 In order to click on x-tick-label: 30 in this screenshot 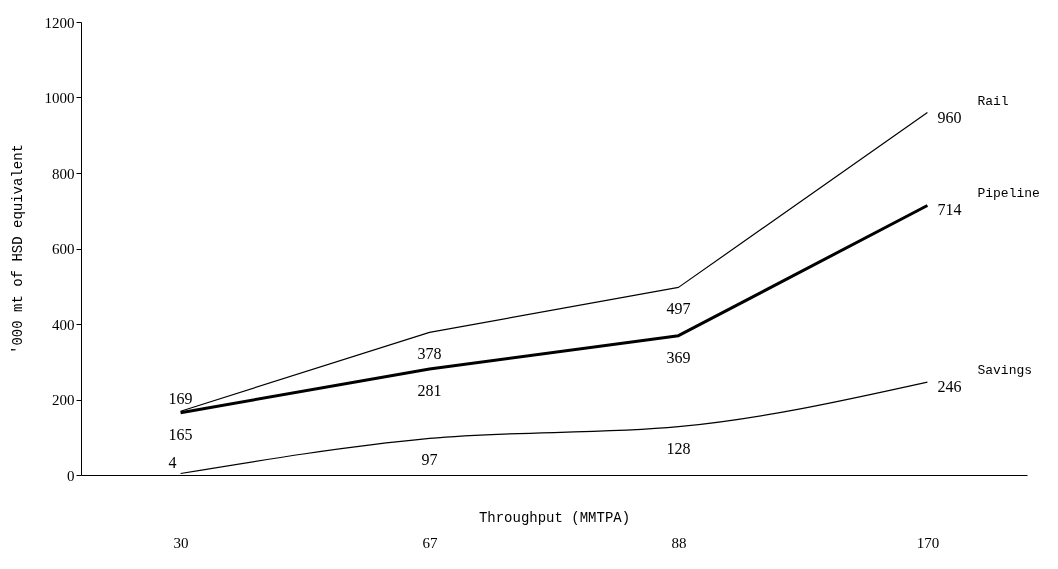, I will do `click(181, 542)`.